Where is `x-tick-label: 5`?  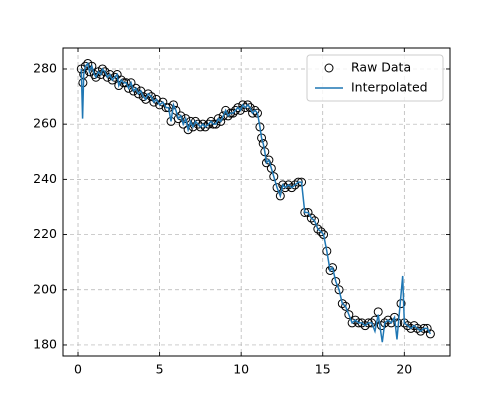 x-tick-label: 5 is located at coordinates (160, 369).